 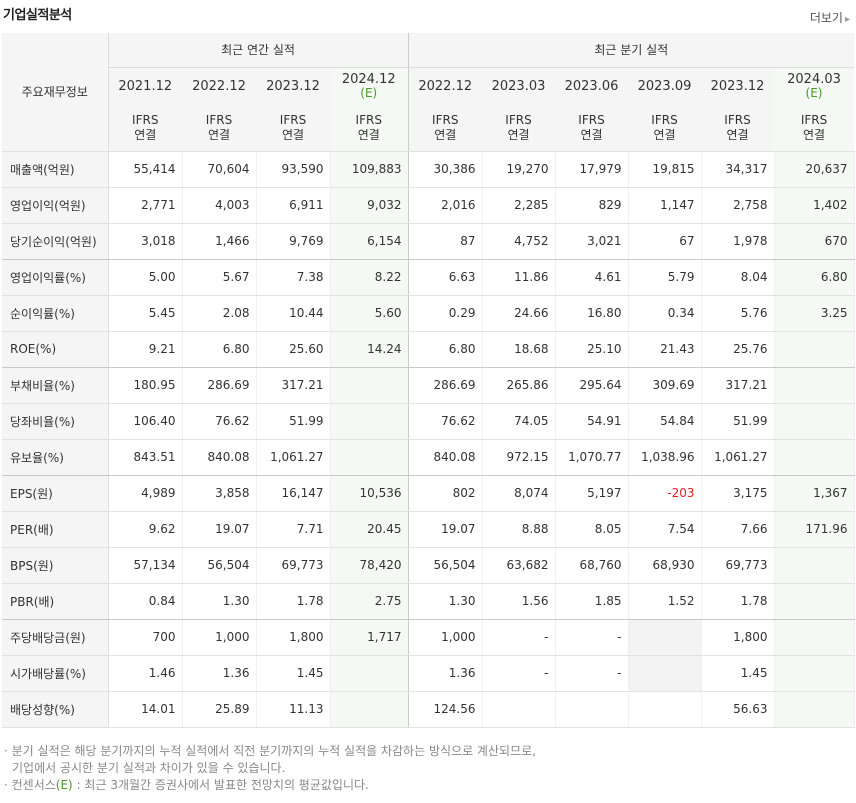 I want to click on table-cell: 843.51, so click(x=145, y=457).